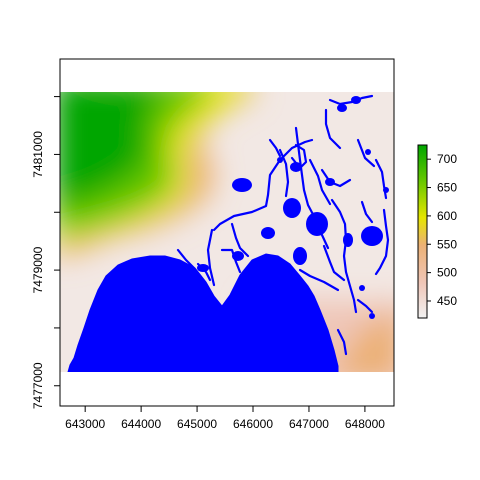 This screenshot has width=480, height=480. What do you see at coordinates (85, 424) in the screenshot?
I see `x-tick-label: 643000` at bounding box center [85, 424].